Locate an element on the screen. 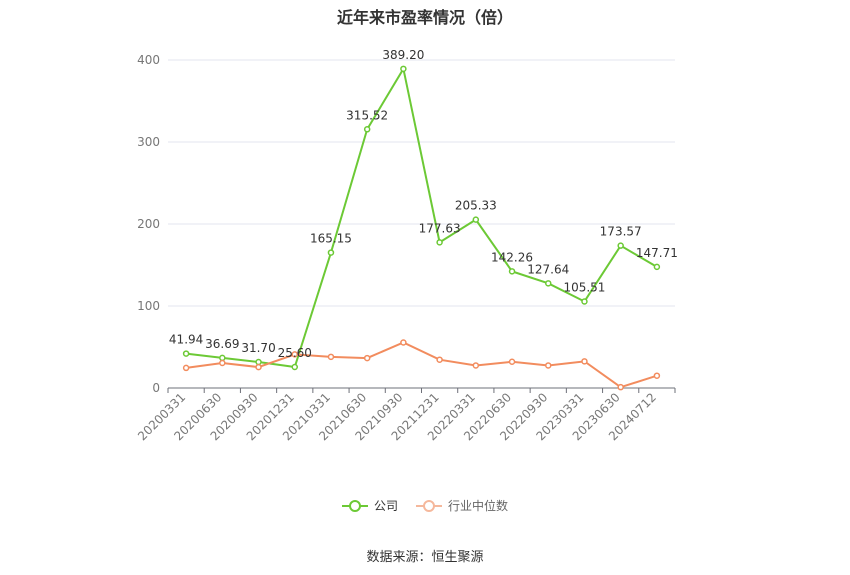 This screenshot has height=575, width=850. data-label-company: 315.52 is located at coordinates (367, 115).